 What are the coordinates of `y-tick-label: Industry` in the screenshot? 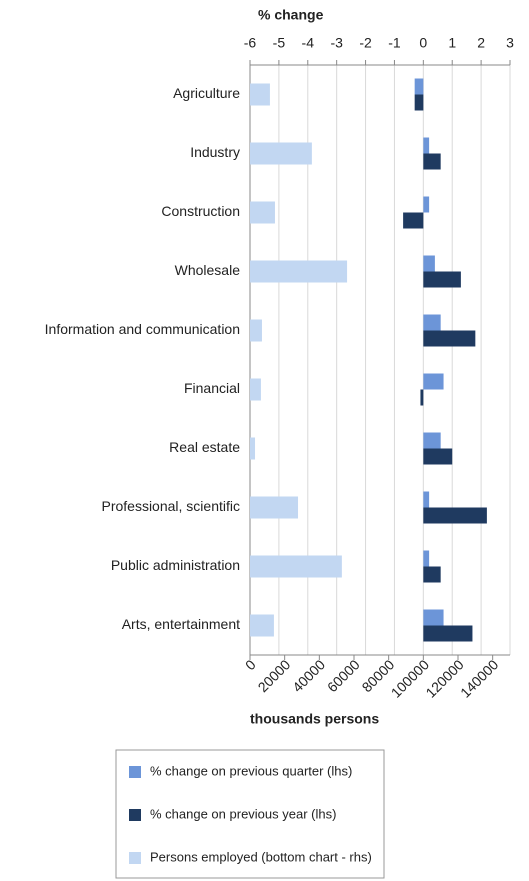 It's located at (215, 152).